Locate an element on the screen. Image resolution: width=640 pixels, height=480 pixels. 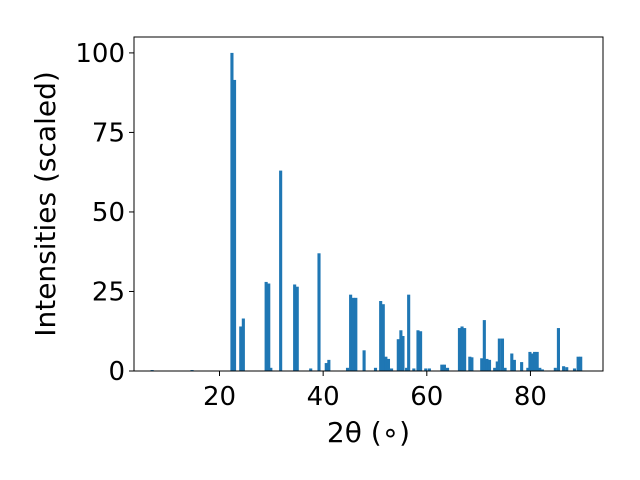
y-tick-label: 25 is located at coordinates (108, 292).